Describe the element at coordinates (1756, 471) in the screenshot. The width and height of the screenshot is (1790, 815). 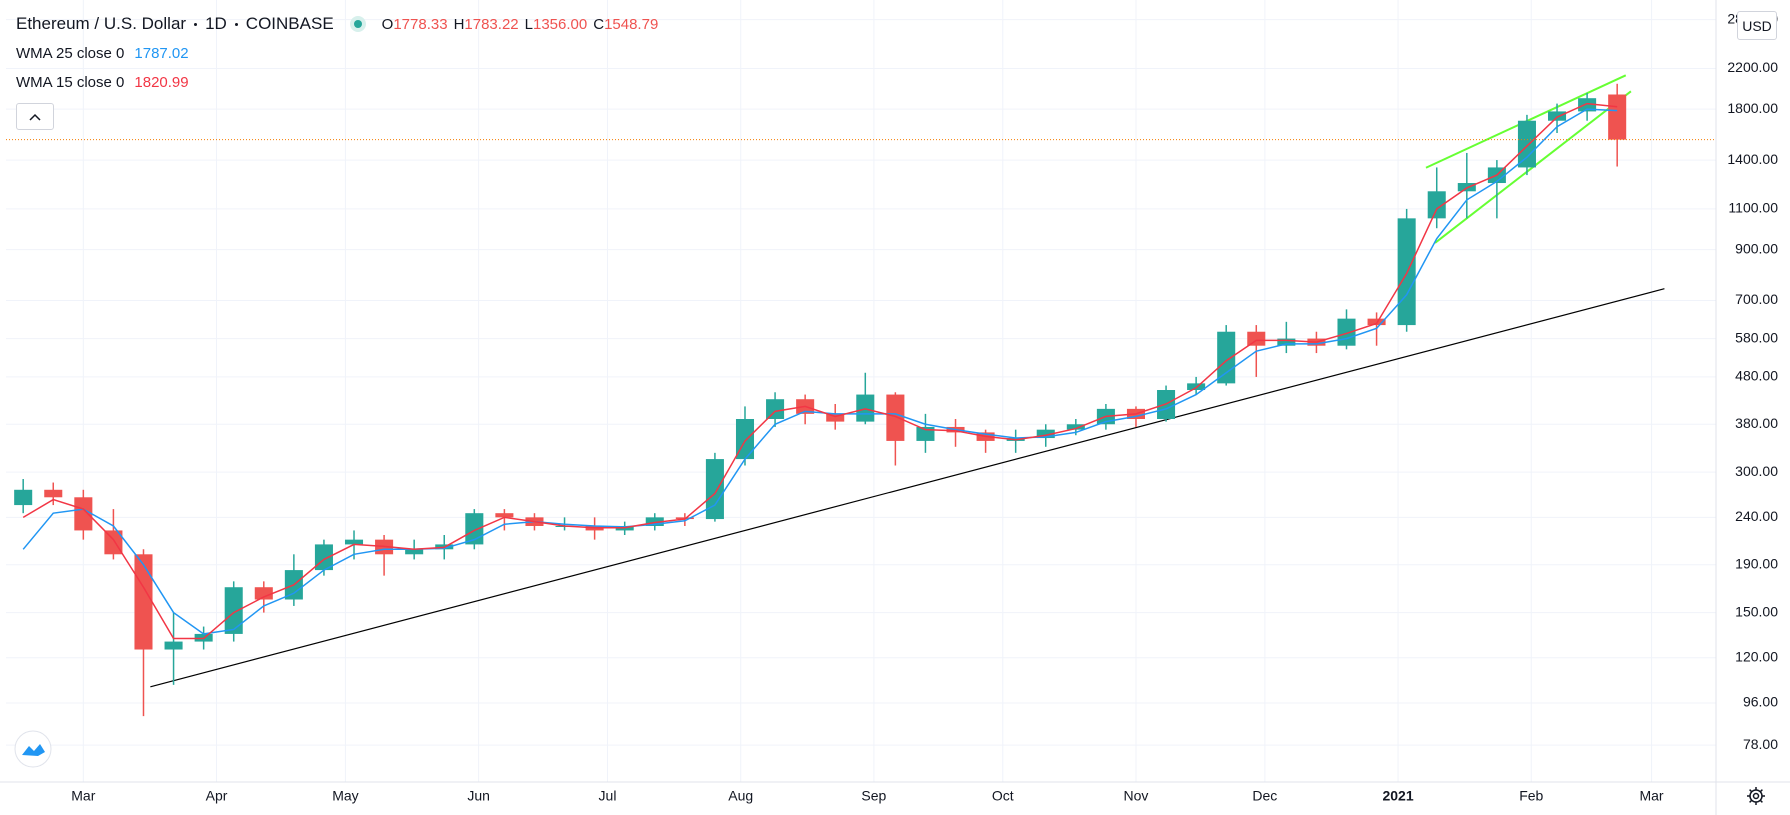
I see `y-tick-label: 300.00` at that location.